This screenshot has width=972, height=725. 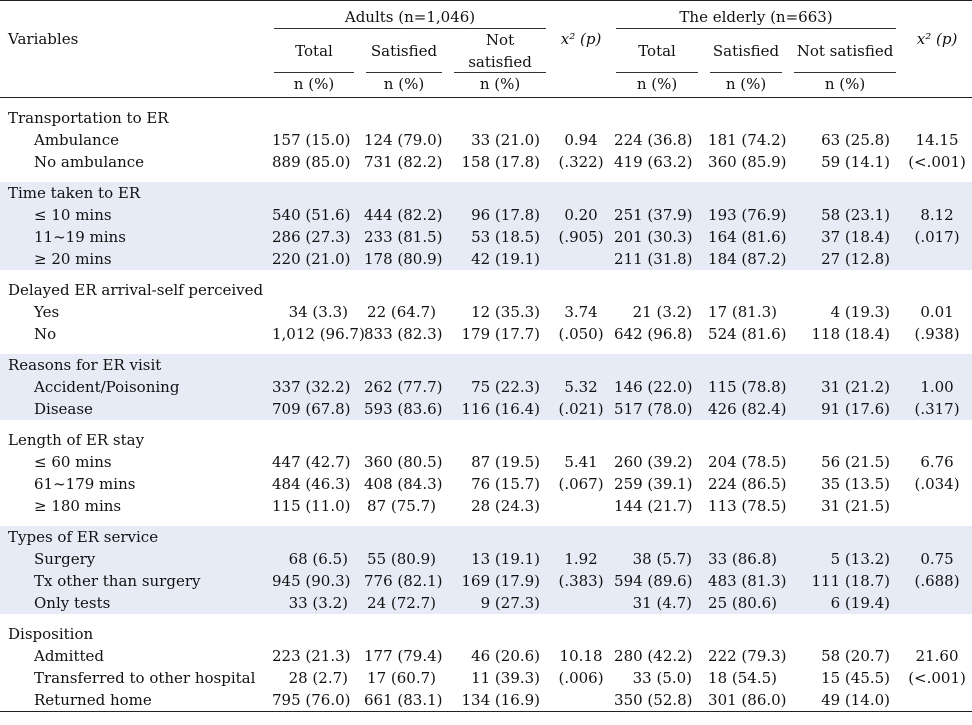 What do you see at coordinates (747, 656) in the screenshot?
I see `elderly-satisfied-cell: 222 (79.3)` at bounding box center [747, 656].